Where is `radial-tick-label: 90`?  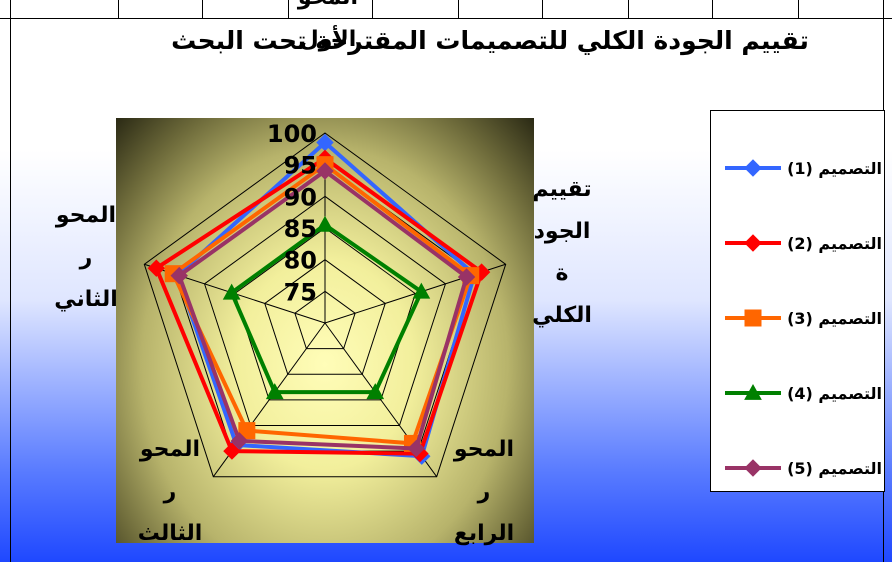
radial-tick-label: 90 is located at coordinates (300, 197).